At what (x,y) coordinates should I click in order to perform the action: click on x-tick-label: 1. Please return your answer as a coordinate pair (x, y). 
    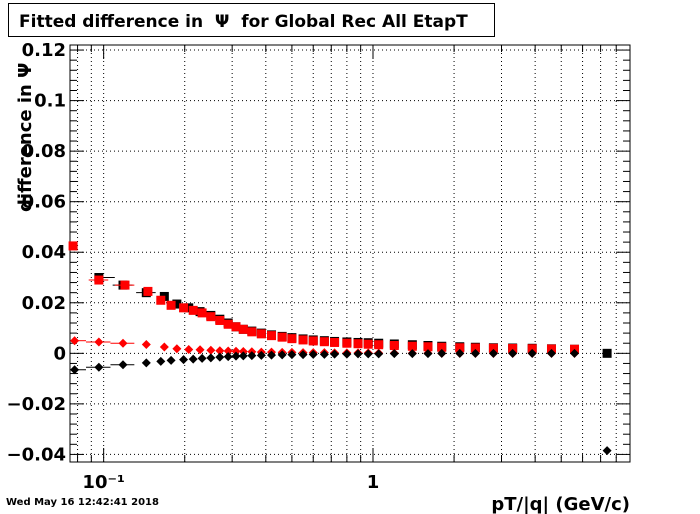
    Looking at the image, I should click on (373, 482).